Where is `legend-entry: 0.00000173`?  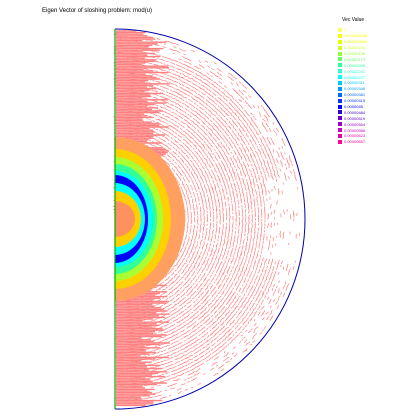 legend-entry: 0.00000173 is located at coordinates (373, 59).